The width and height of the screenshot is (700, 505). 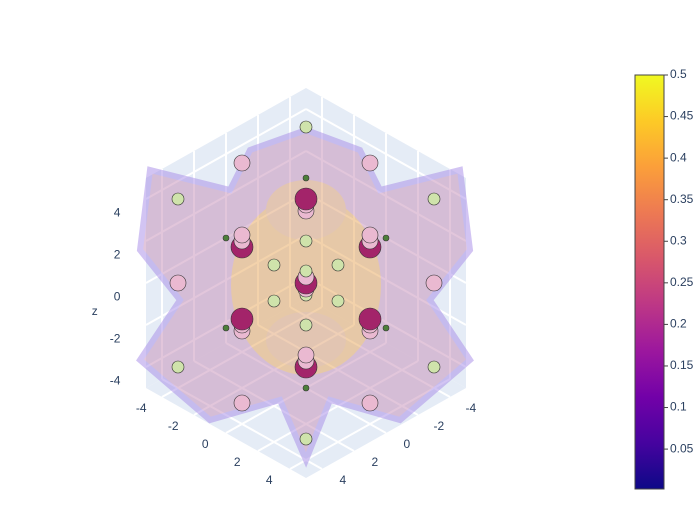 What do you see at coordinates (649, 282) in the screenshot?
I see `colorbar` at bounding box center [649, 282].